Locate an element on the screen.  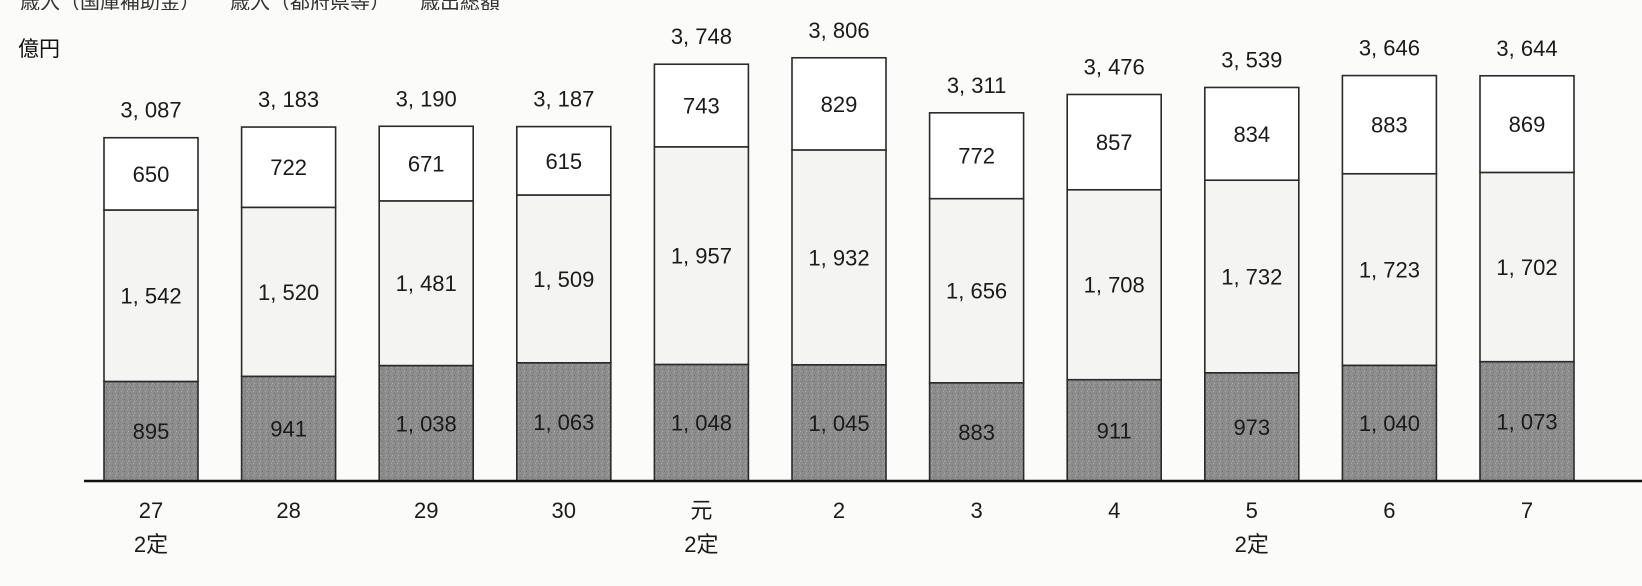
segment-value-label: 650 is located at coordinates (151, 174).